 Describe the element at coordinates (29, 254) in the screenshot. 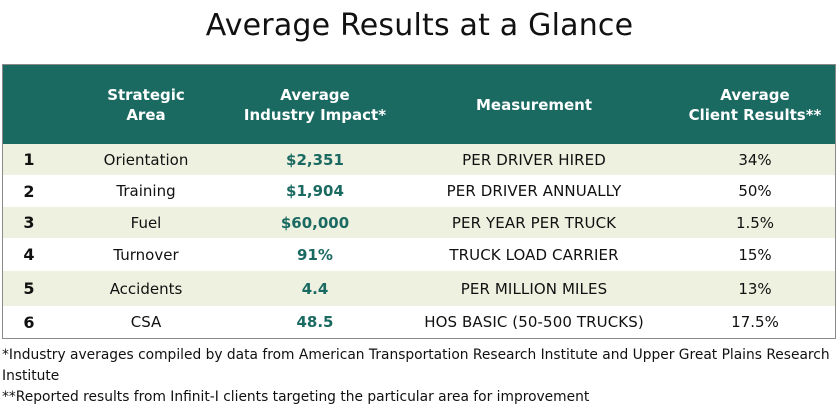

I see `row-number: 4` at that location.